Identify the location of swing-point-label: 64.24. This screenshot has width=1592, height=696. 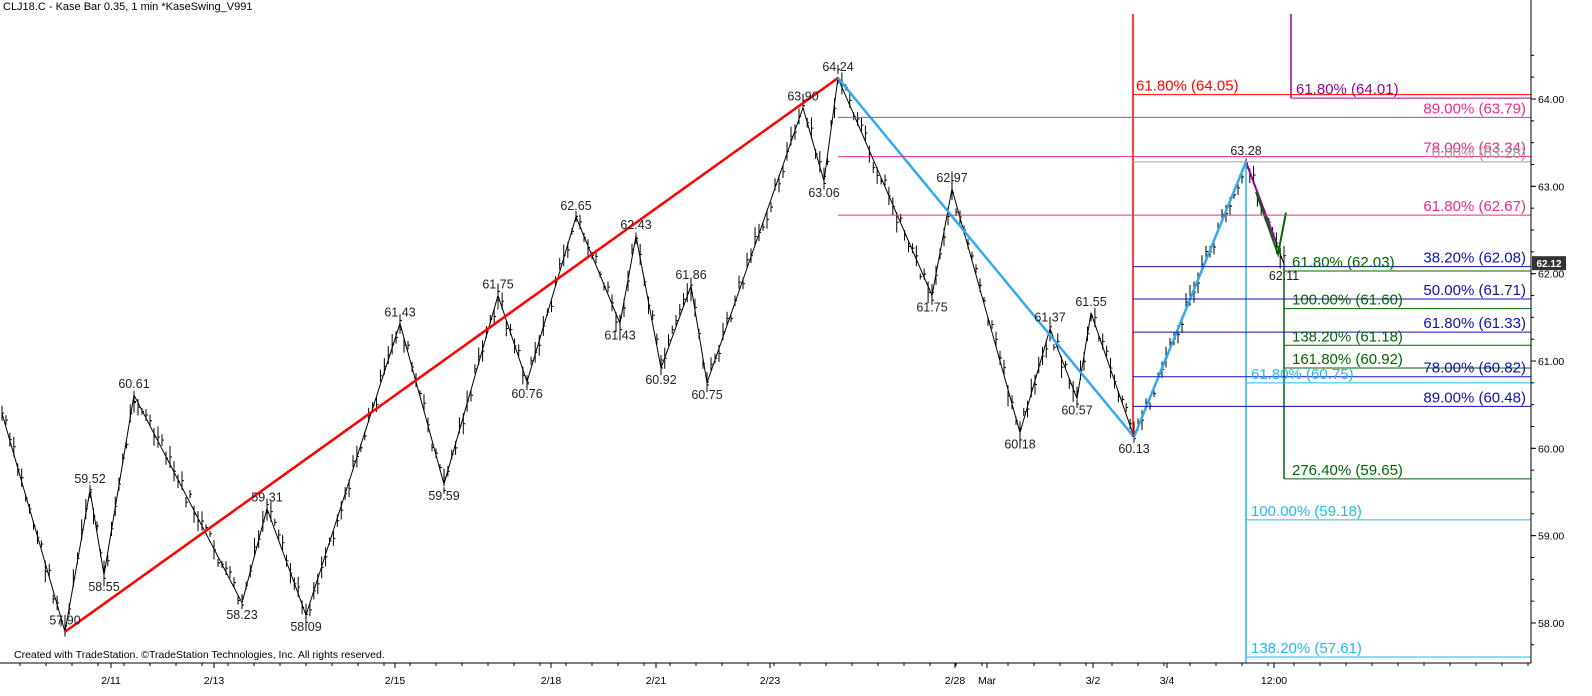
(837, 67).